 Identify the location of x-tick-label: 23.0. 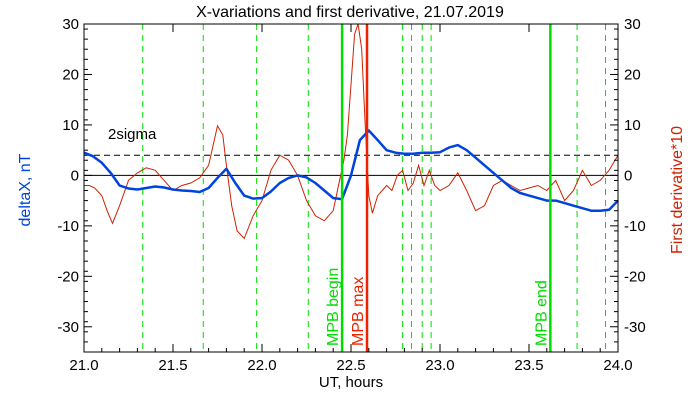
(439, 365).